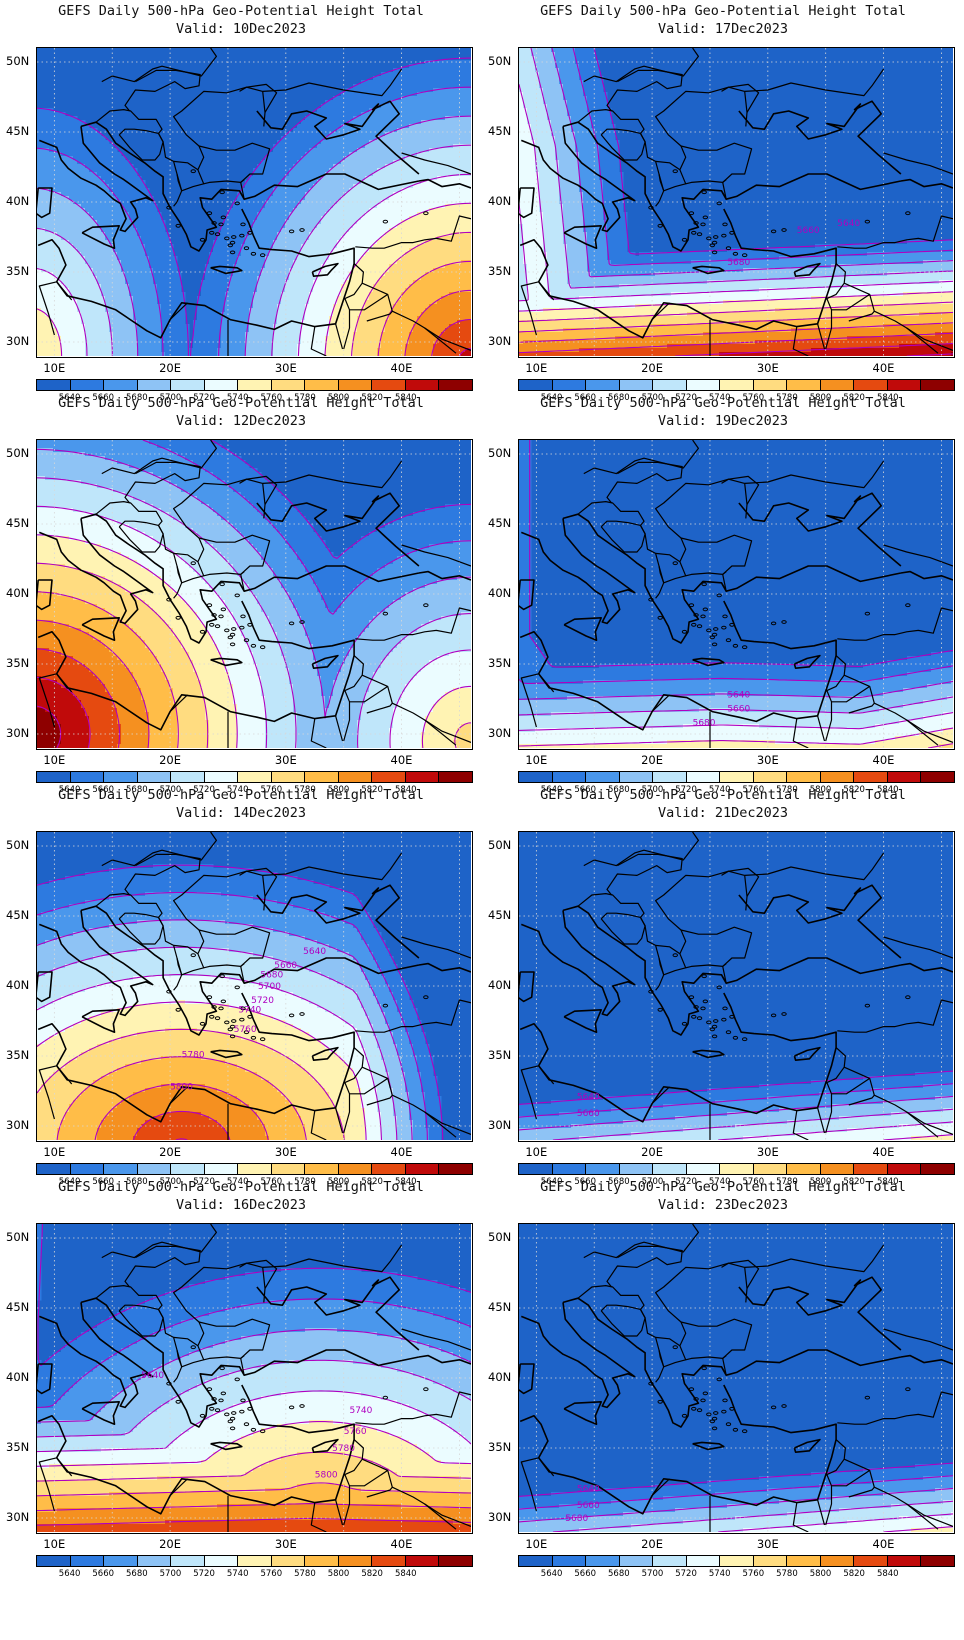 The height and width of the screenshot is (1640, 964). Describe the element at coordinates (204, 1574) in the screenshot. I see `colorbar-tick-label: 5720` at that location.